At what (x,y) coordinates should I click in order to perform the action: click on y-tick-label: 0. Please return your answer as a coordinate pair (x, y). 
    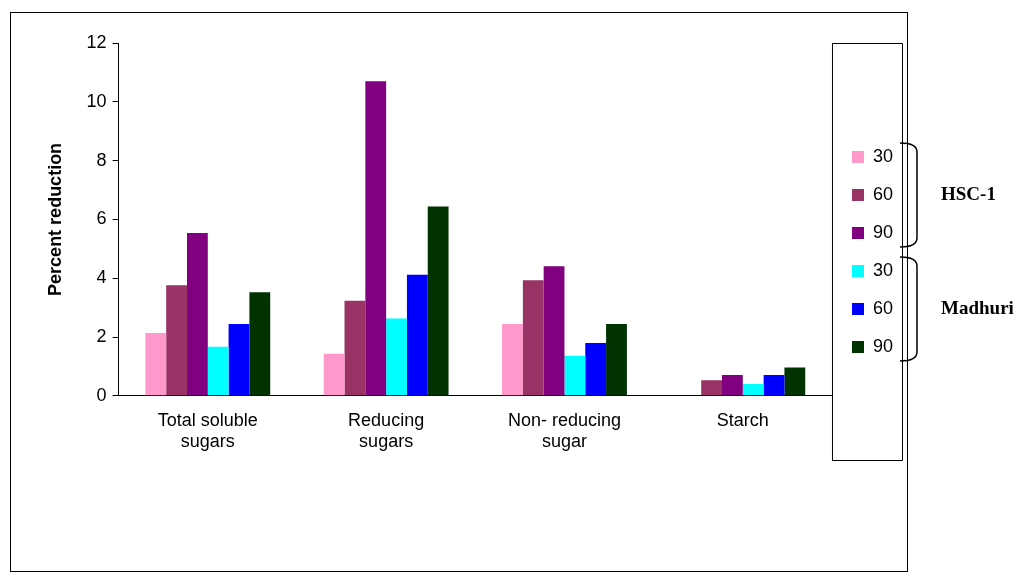
    Looking at the image, I should click on (101, 394).